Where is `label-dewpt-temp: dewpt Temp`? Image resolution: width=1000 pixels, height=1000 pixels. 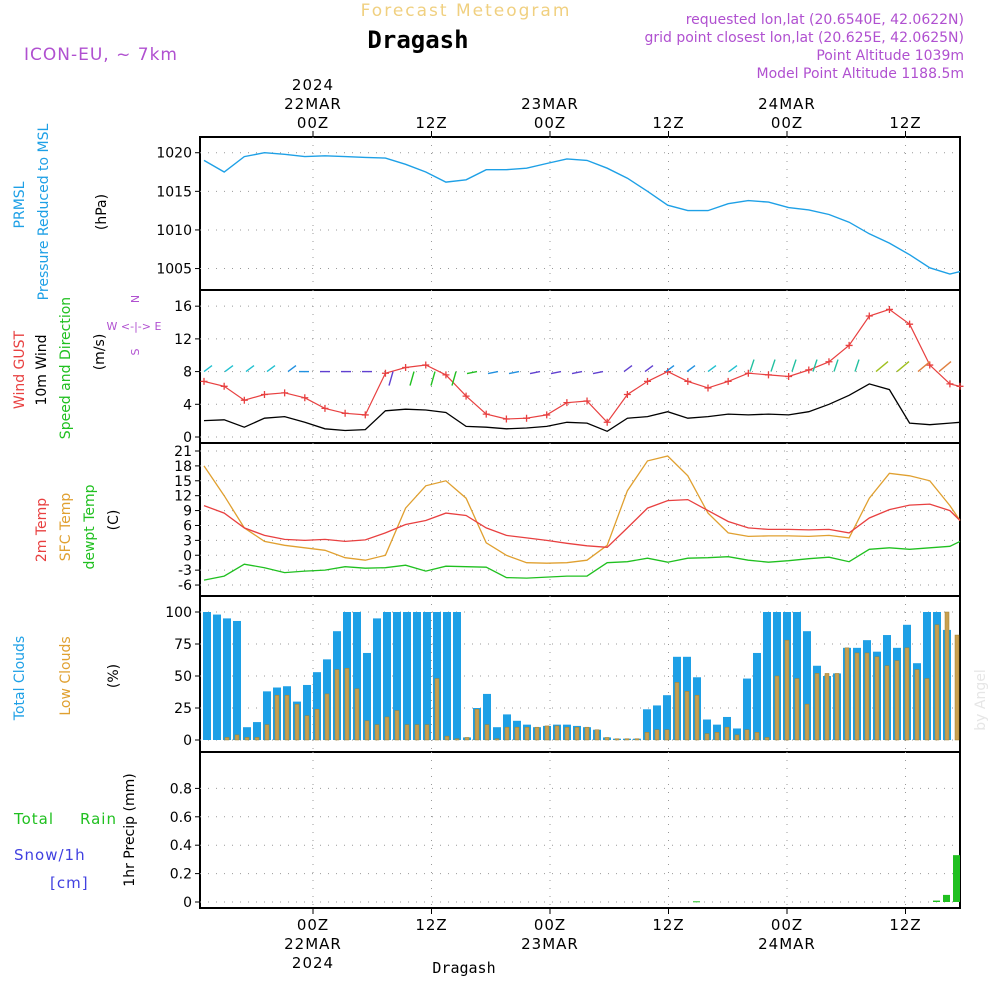
label-dewpt-temp: dewpt Temp is located at coordinates (90, 526).